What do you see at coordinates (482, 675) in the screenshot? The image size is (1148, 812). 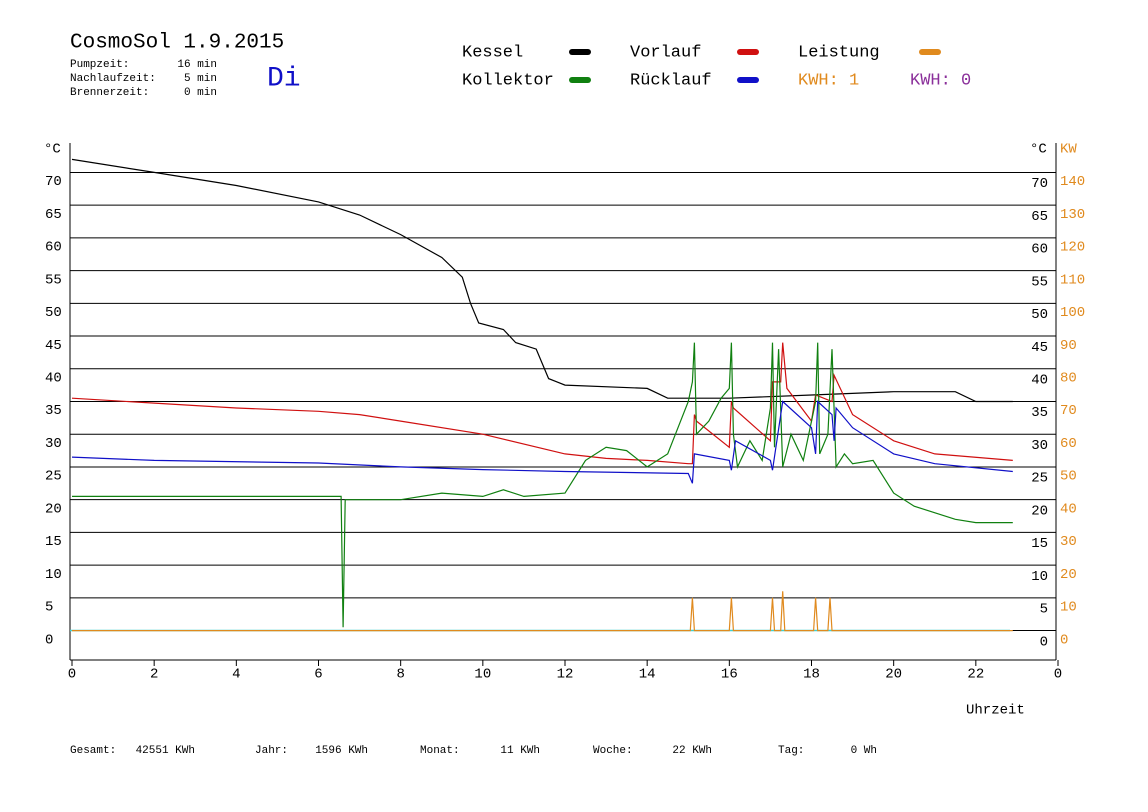 I see `x-tick-label: 10` at bounding box center [482, 675].